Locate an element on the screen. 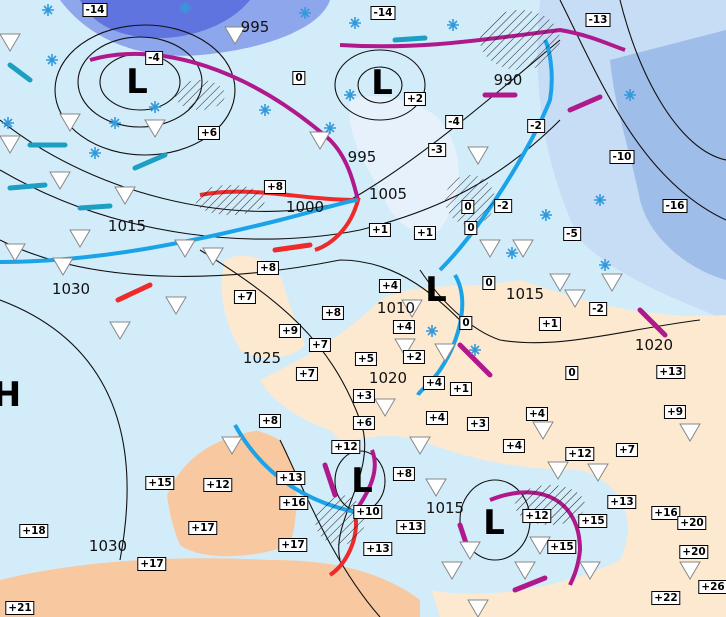 This screenshot has height=617, width=726. occluded-front-north is located at coordinates (224, 126).